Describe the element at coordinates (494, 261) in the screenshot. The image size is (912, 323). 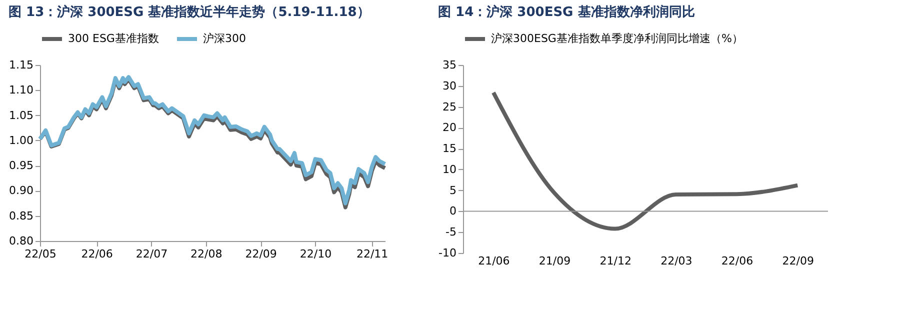
I see `x-tick-label: 21/06` at that location.